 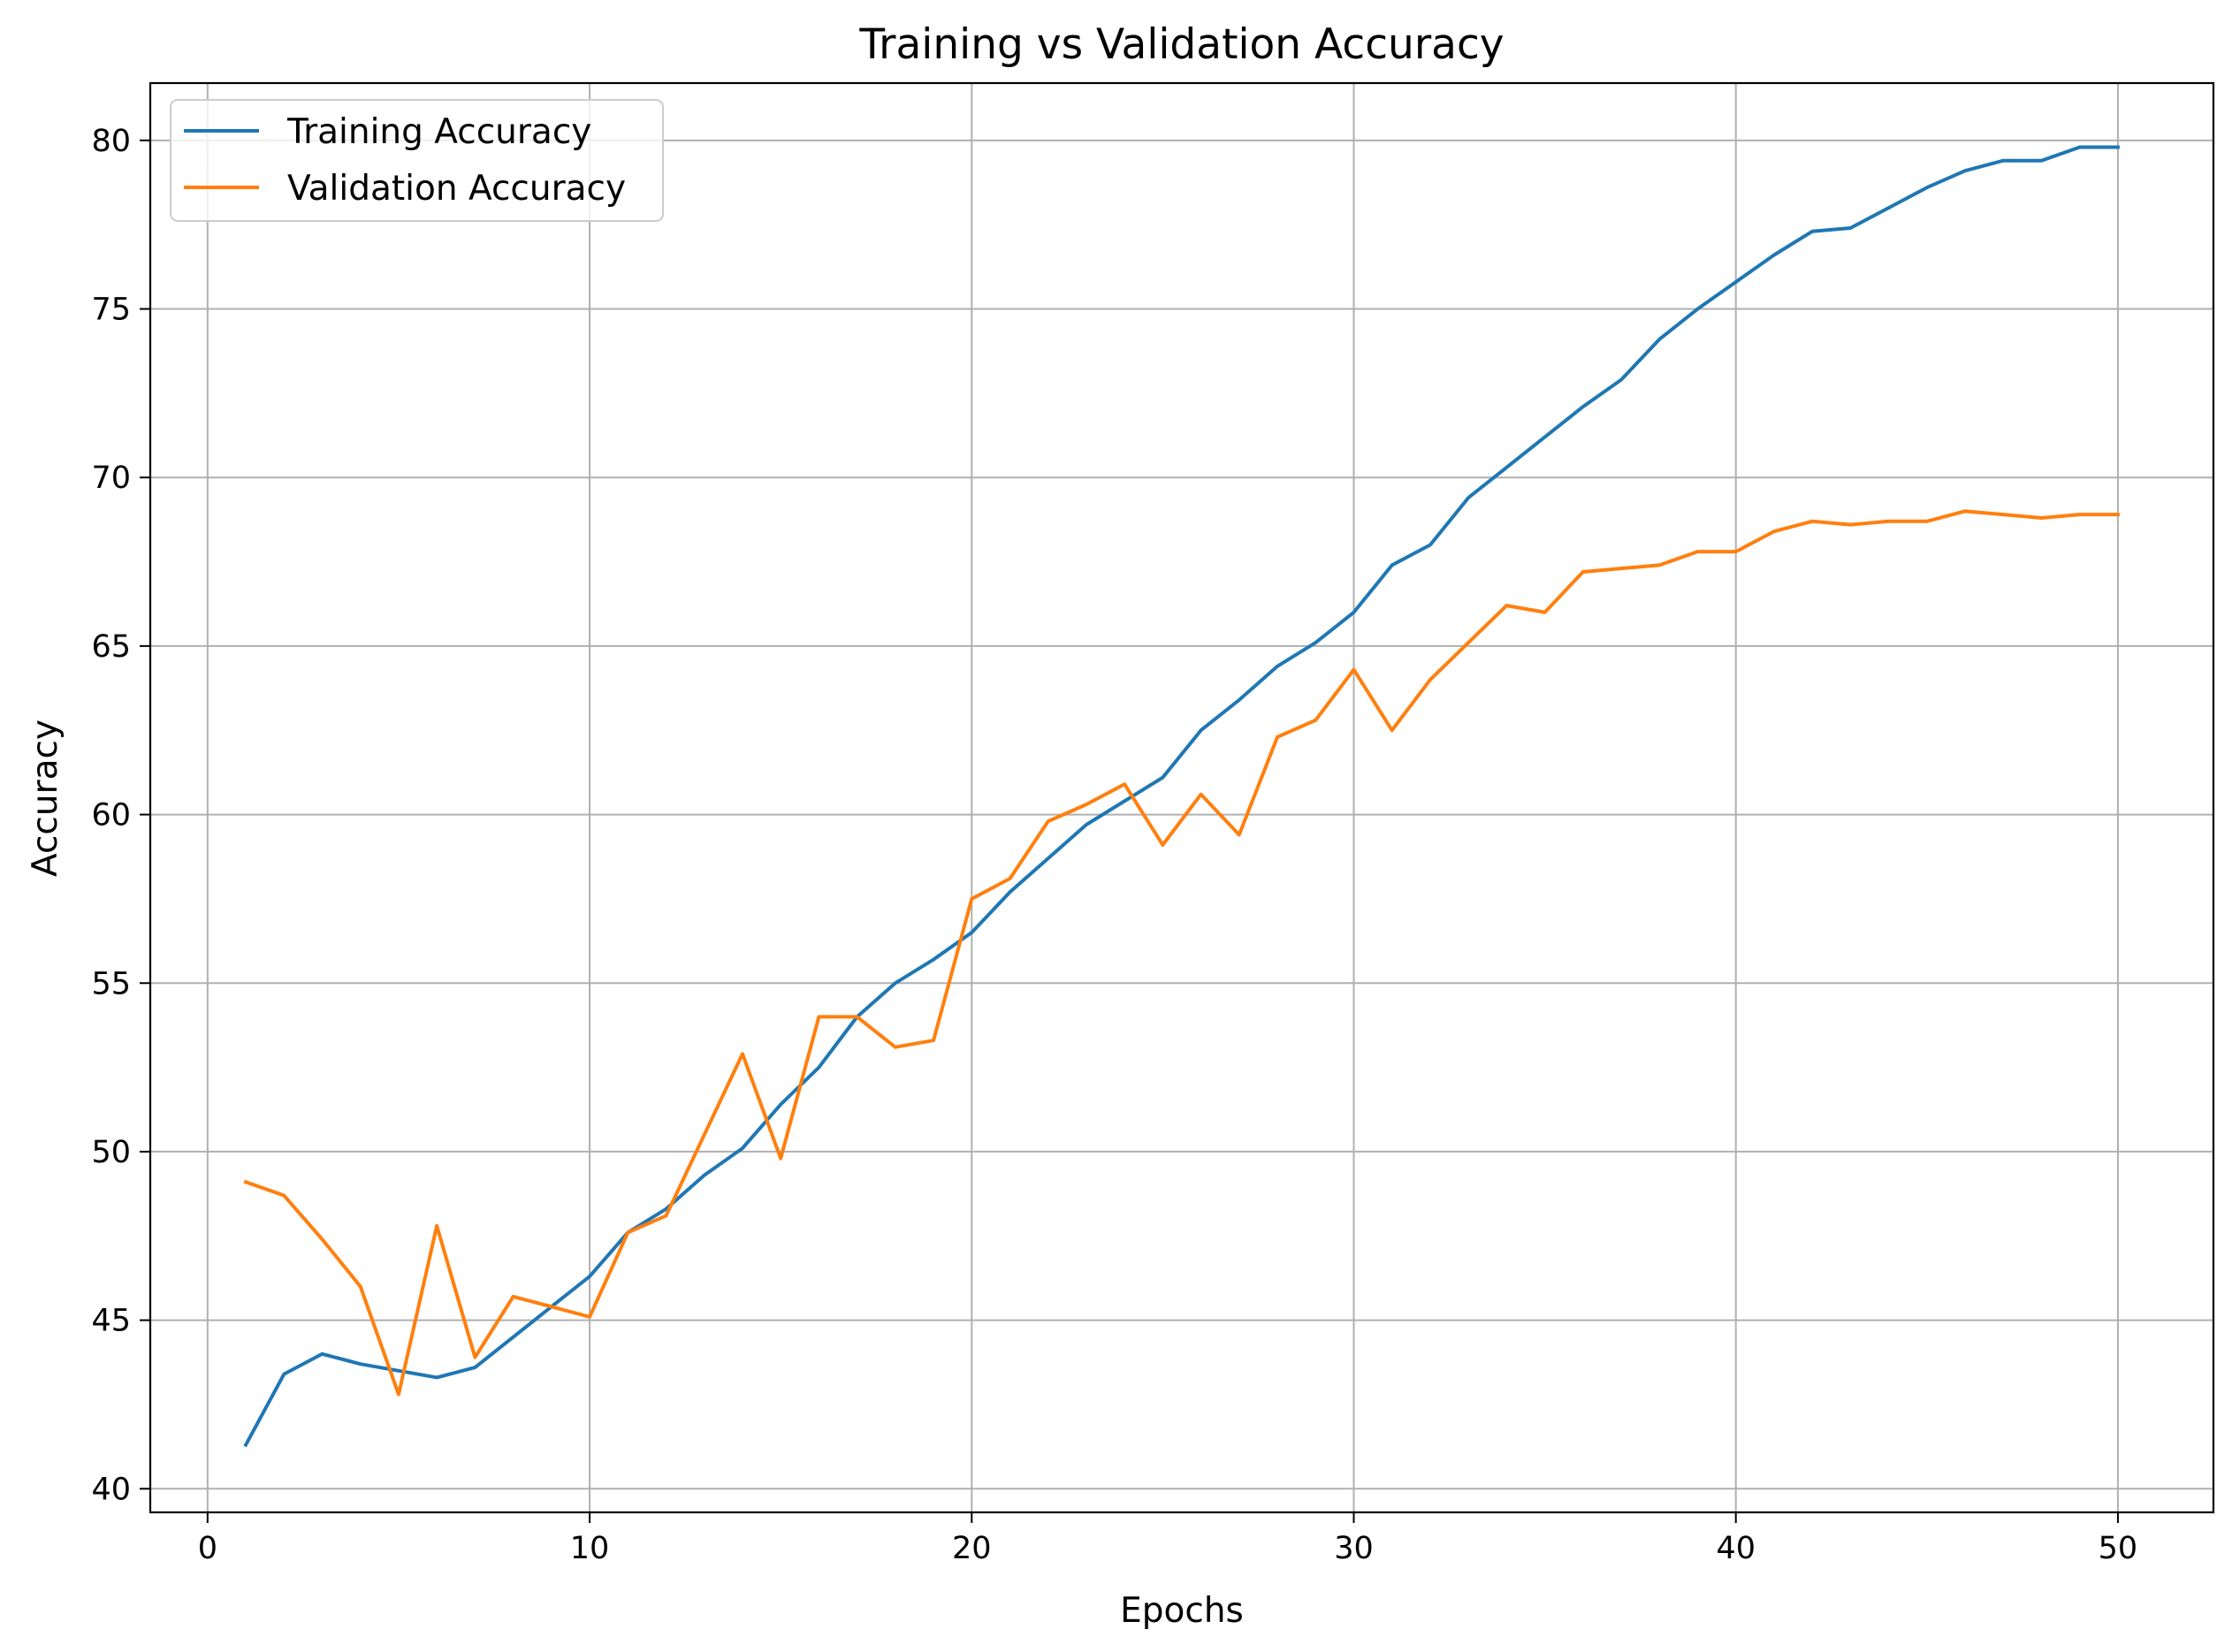 I want to click on y-axis-label: Accuracy, so click(x=45, y=798).